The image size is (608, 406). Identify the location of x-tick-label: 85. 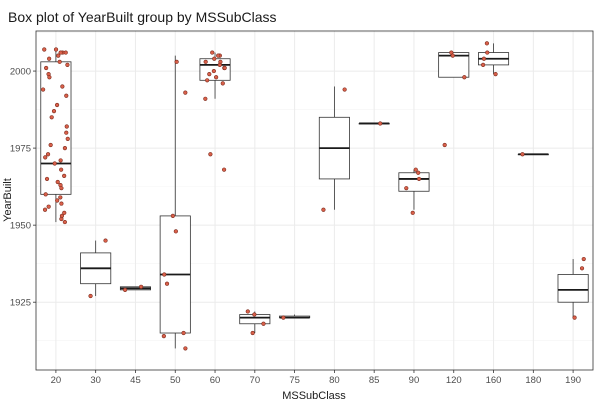
(374, 380).